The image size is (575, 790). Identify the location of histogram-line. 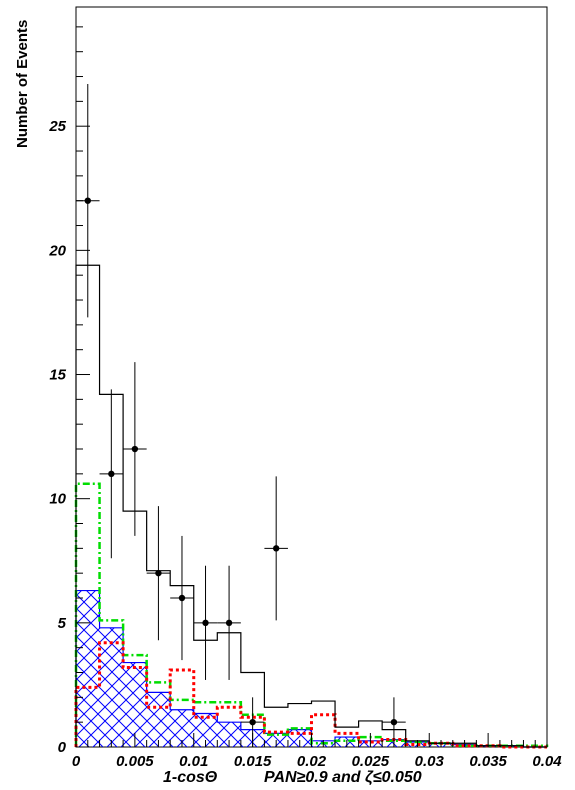
(310, 695).